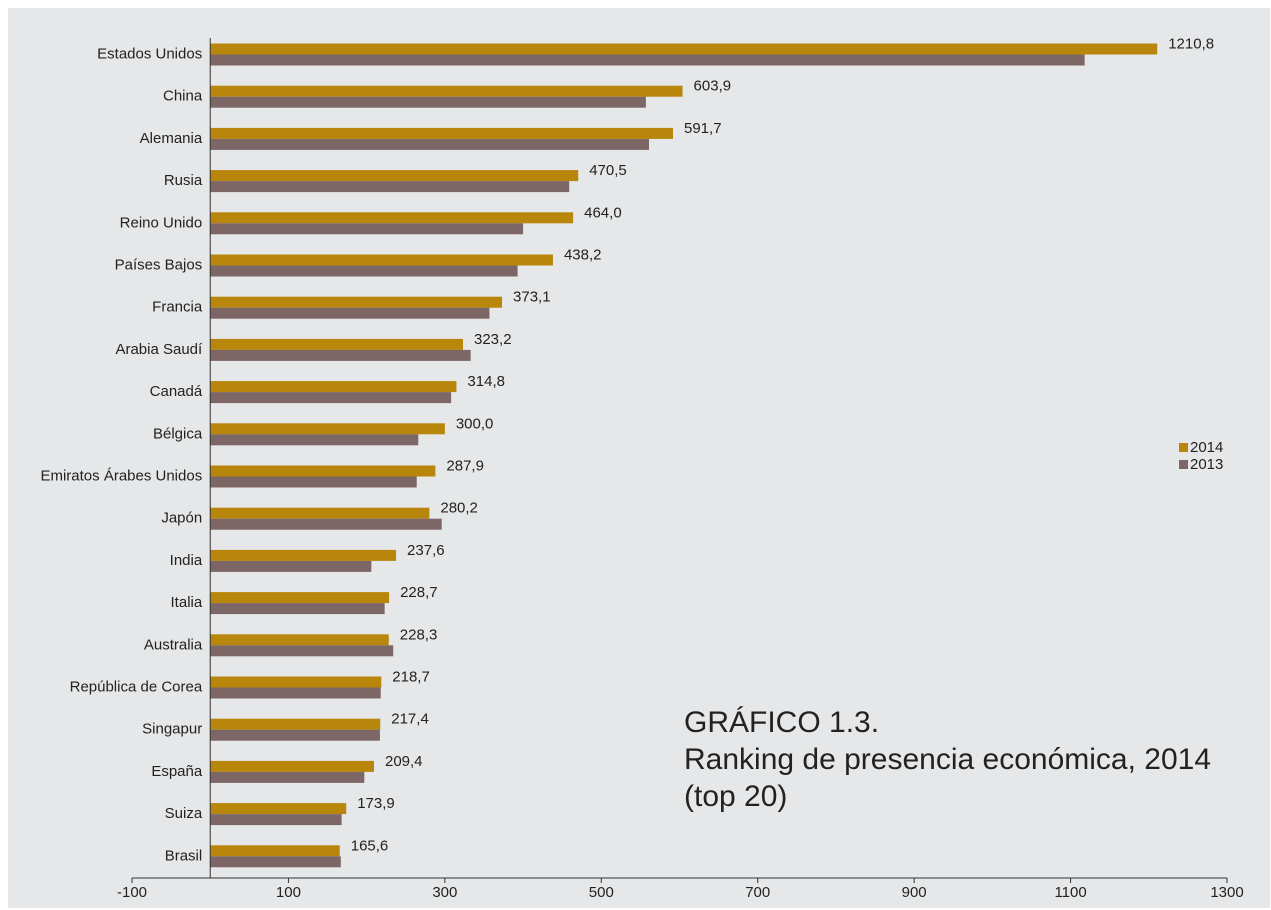  What do you see at coordinates (914, 892) in the screenshot?
I see `x-tick-label: 900` at bounding box center [914, 892].